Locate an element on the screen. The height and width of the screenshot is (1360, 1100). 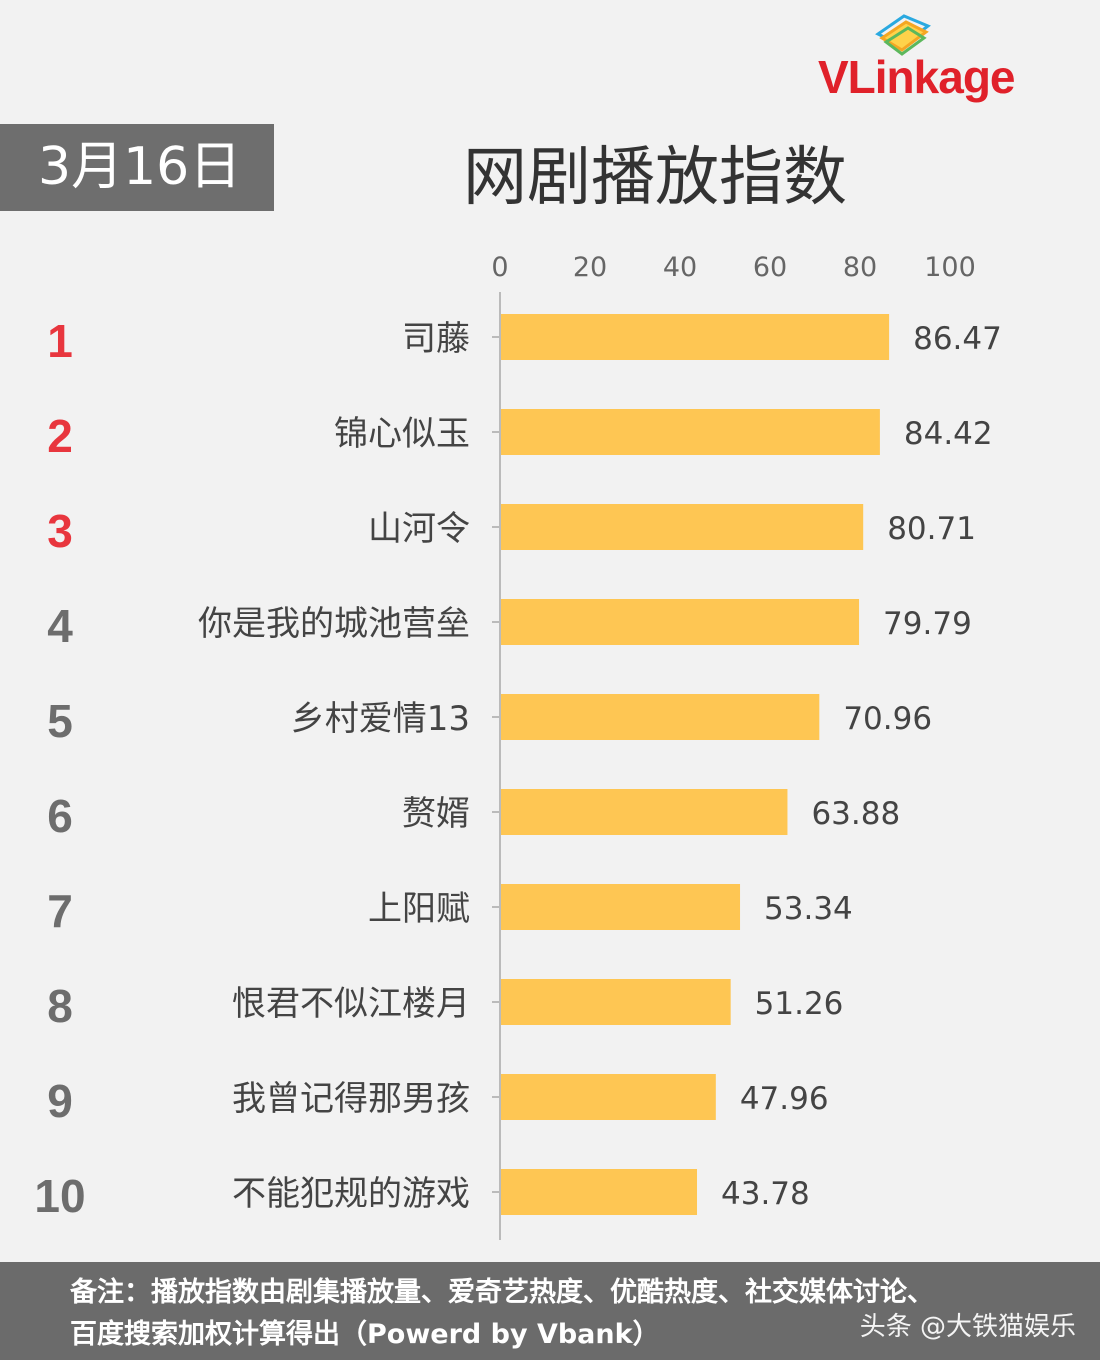
value-label: 84.42 is located at coordinates (948, 434).